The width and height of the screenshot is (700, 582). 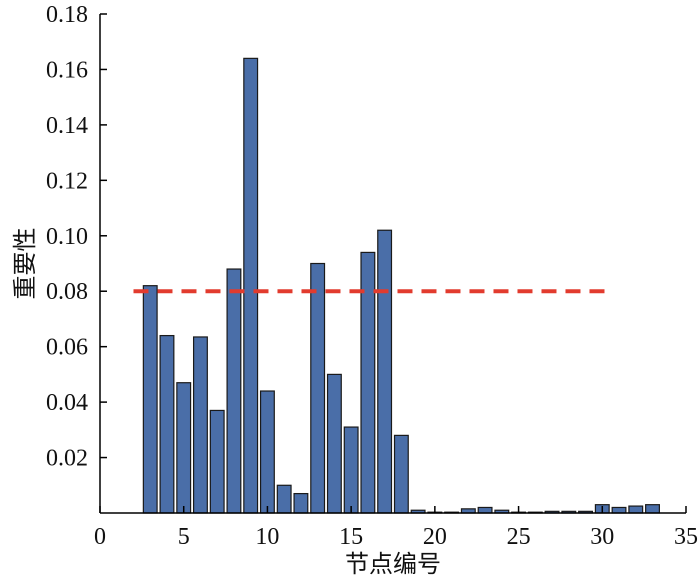 What do you see at coordinates (67, 348) in the screenshot?
I see `y-tick-label: 0.06` at bounding box center [67, 348].